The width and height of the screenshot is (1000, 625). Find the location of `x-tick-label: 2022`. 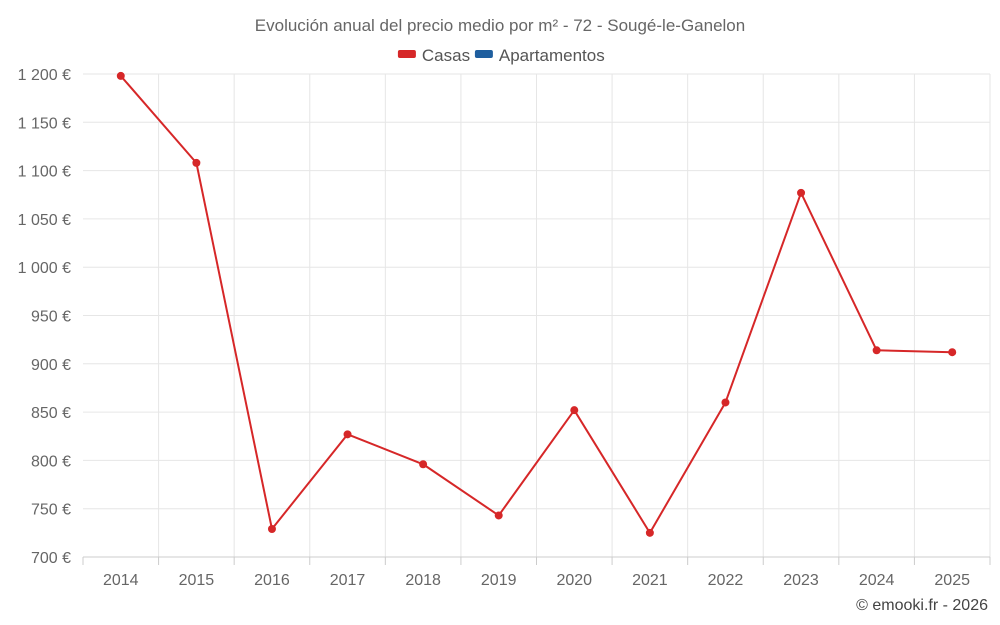

x-tick-label: 2022 is located at coordinates (726, 580).